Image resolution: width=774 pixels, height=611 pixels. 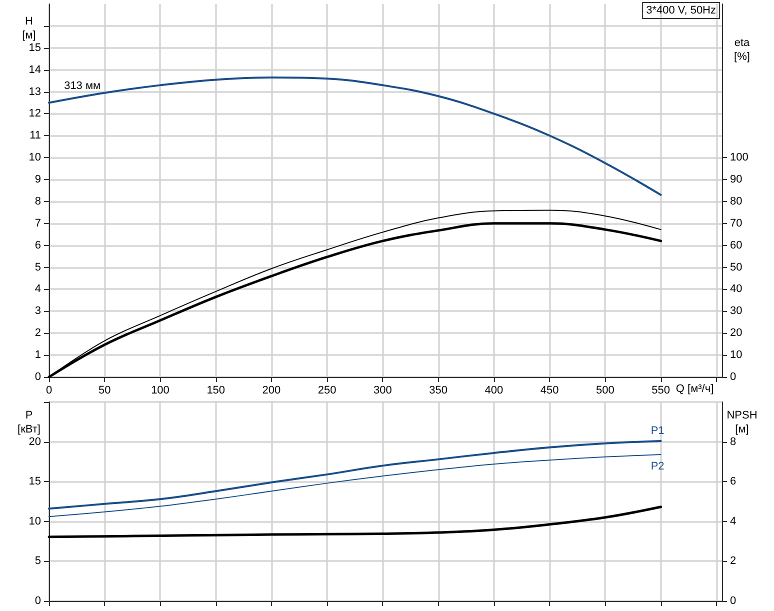 I want to click on y2-tick-label: 80, so click(x=736, y=201).